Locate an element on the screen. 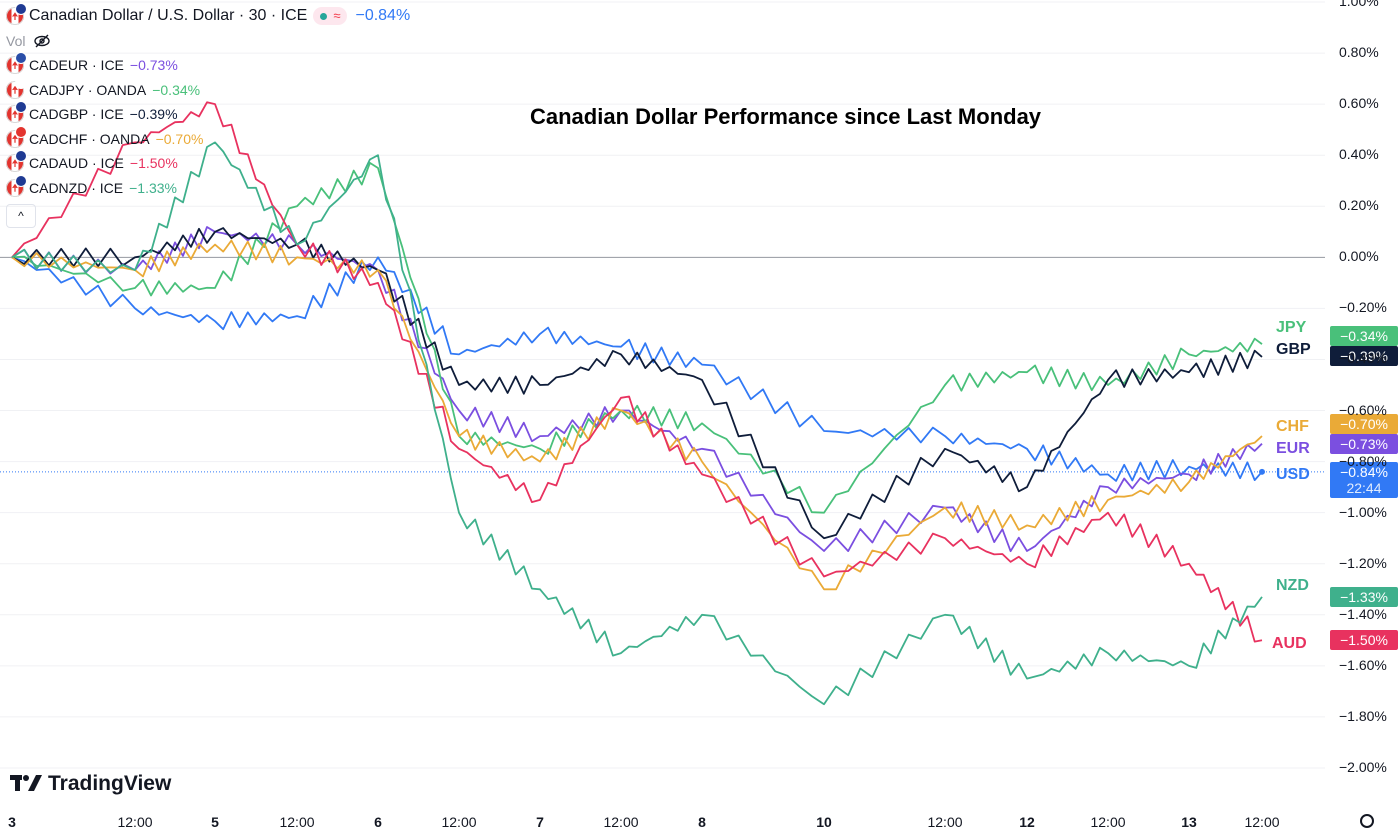 This screenshot has width=1400, height=837. price-box-value: −0.39% is located at coordinates (1364, 356).